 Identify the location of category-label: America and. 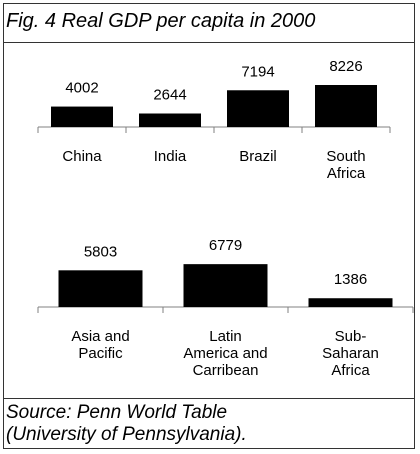
(225, 353).